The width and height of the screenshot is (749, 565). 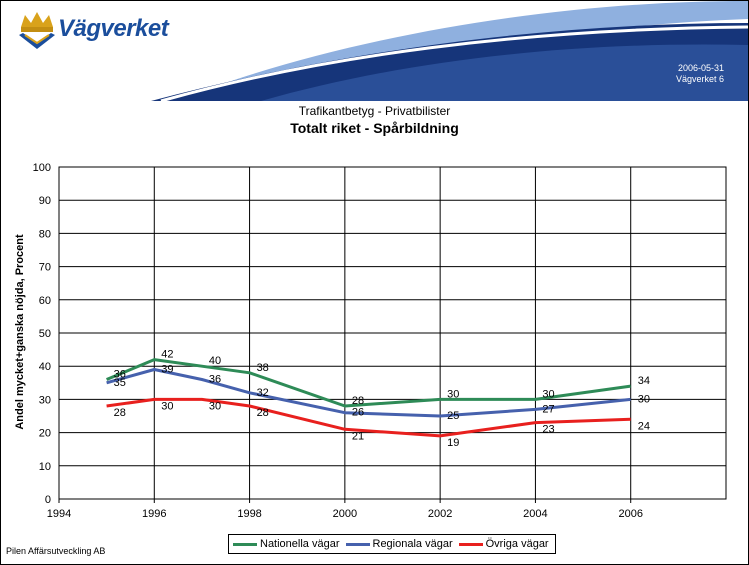 I want to click on legend-item-1: Regionala vägar, so click(x=399, y=544).